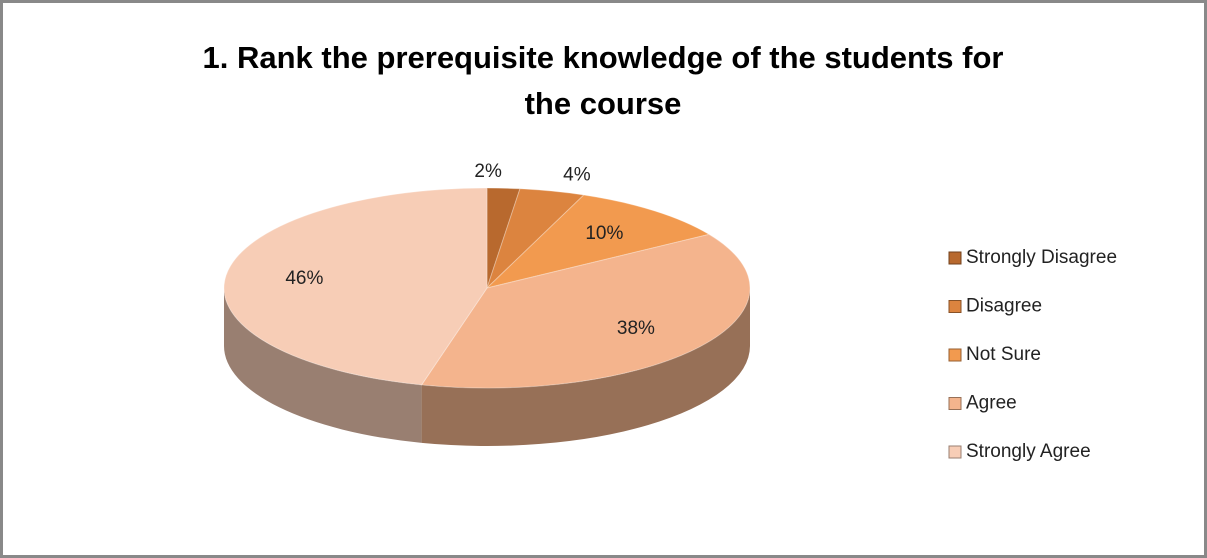 Image resolution: width=1207 pixels, height=558 pixels. What do you see at coordinates (1004, 306) in the screenshot?
I see `legend-label: Disagree` at bounding box center [1004, 306].